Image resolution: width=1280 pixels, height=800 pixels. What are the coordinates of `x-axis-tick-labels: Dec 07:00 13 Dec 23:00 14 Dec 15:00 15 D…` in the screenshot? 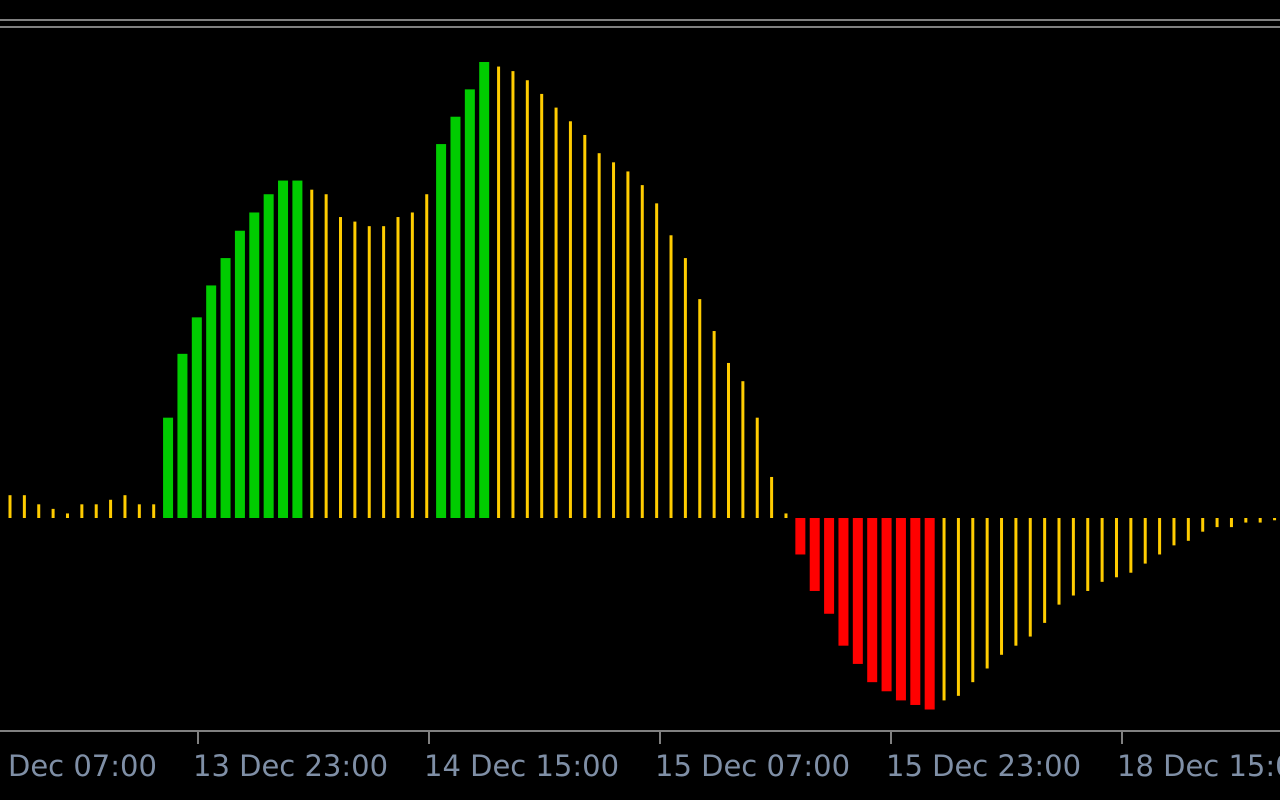 It's located at (644, 766).